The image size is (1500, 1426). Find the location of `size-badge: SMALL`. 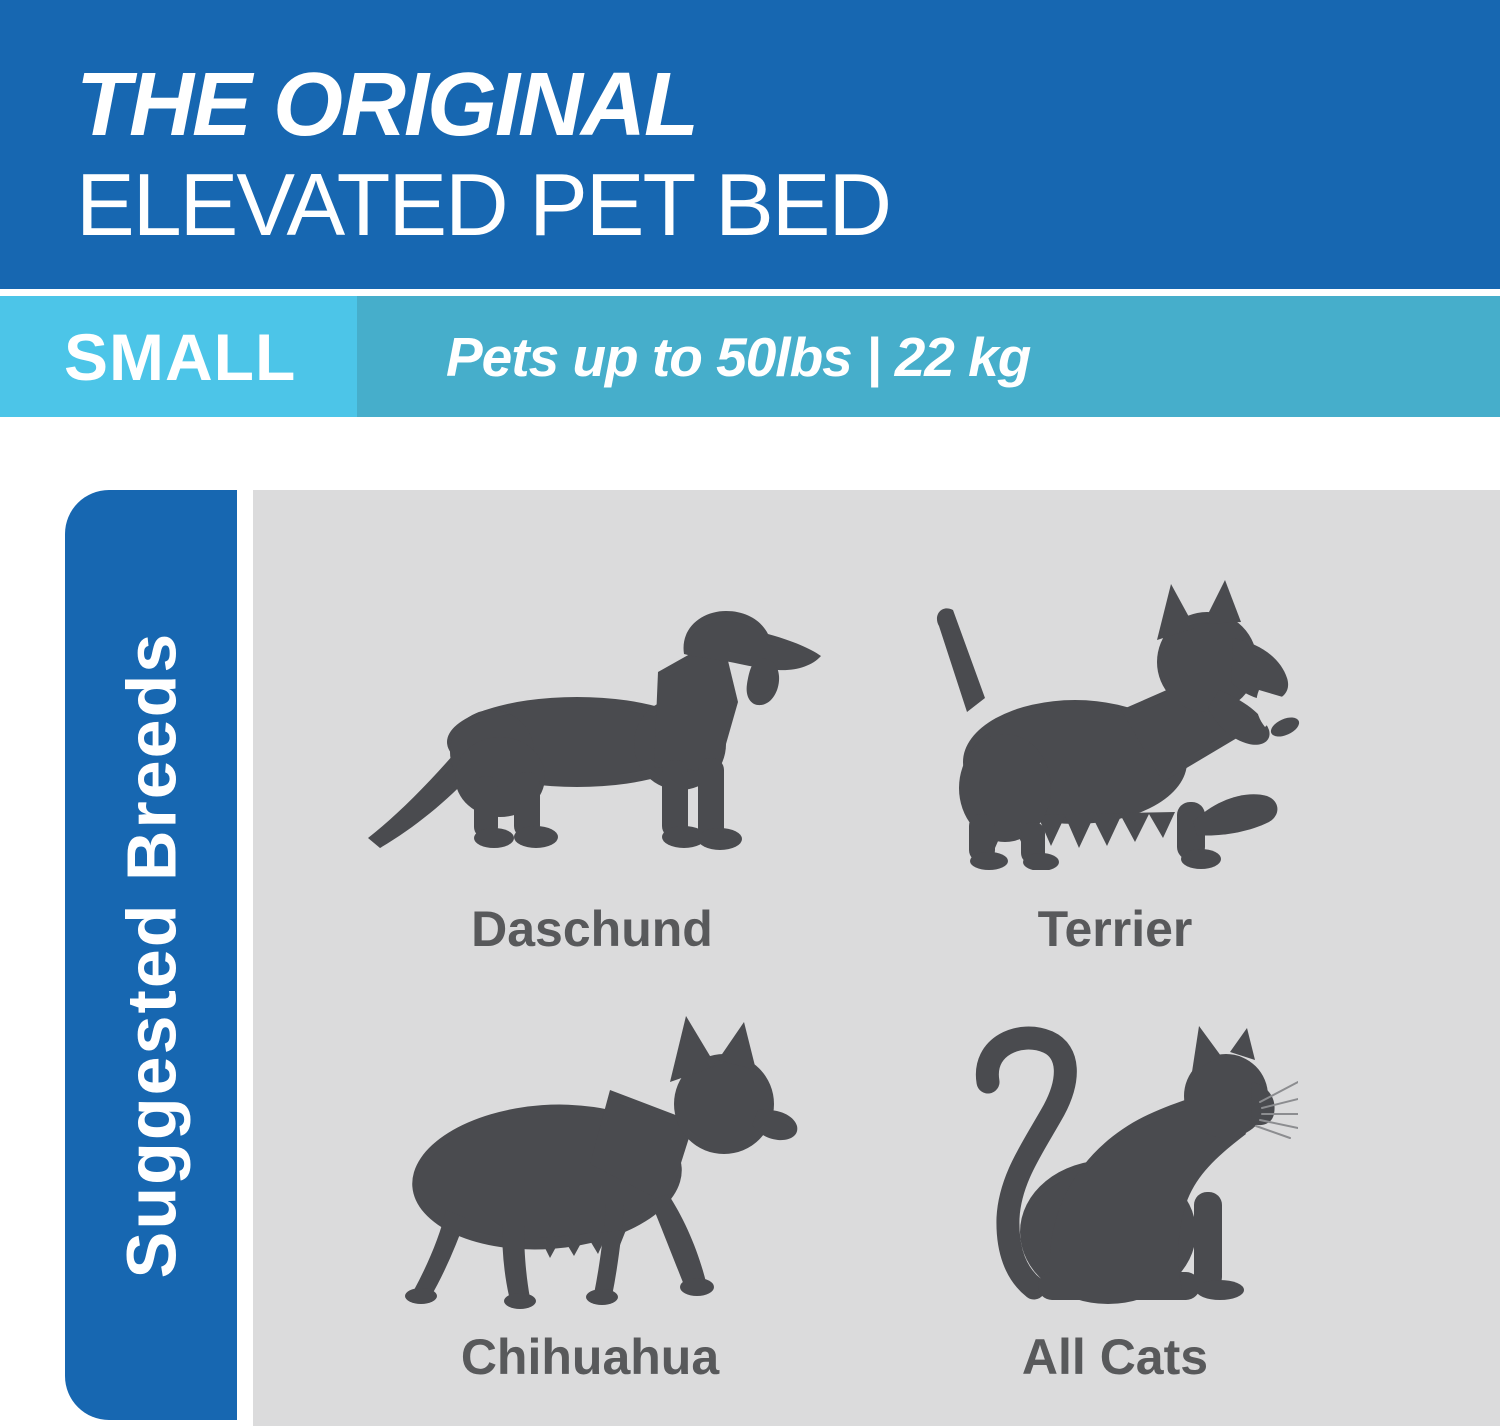

size-badge: SMALL is located at coordinates (178, 356).